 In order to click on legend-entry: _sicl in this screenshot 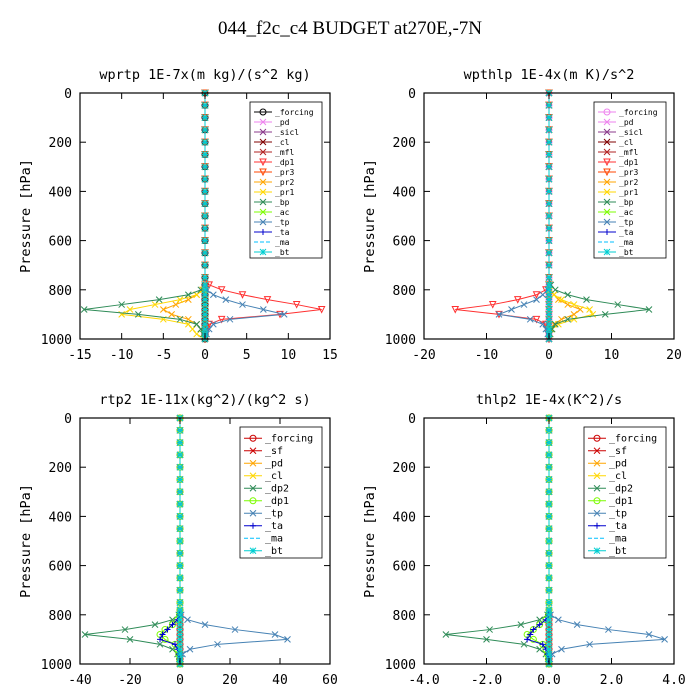, I will do `click(276, 132)`.